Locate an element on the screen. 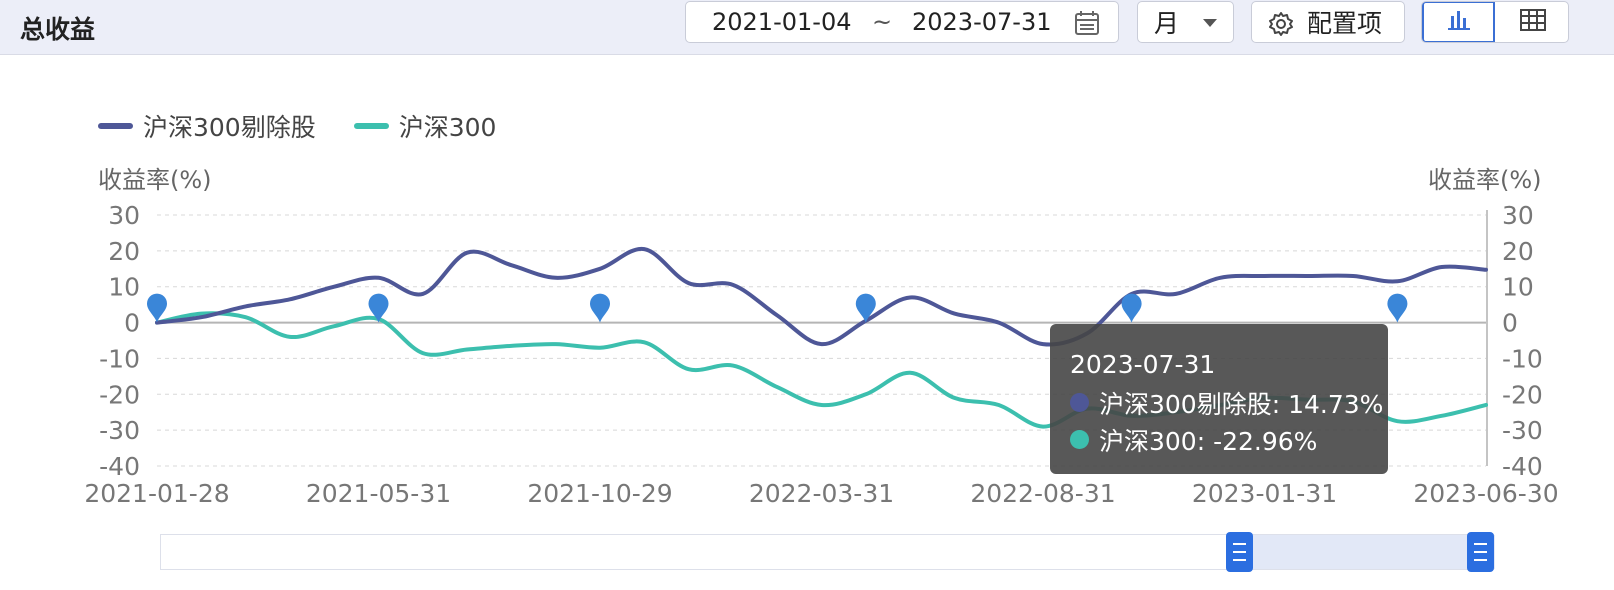  table-view-button is located at coordinates (1532, 22).